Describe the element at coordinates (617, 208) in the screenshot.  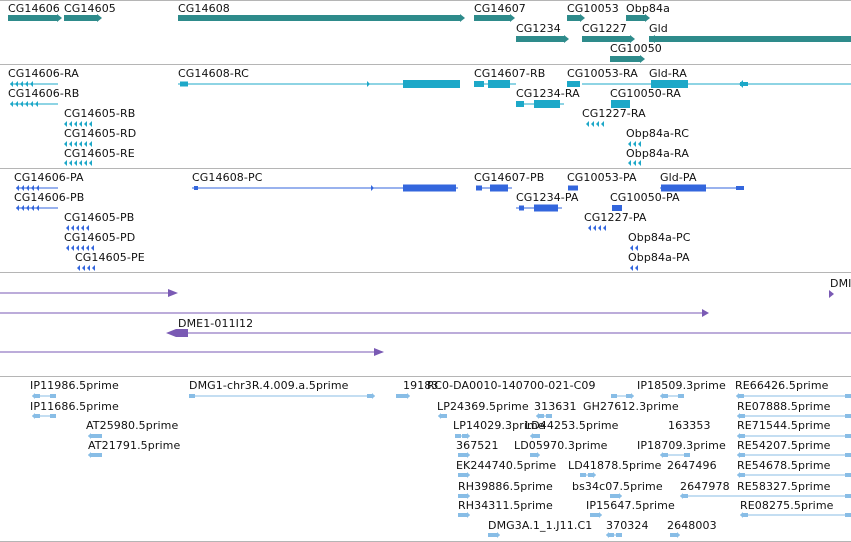
I see `cg10050-pa-exon` at that location.